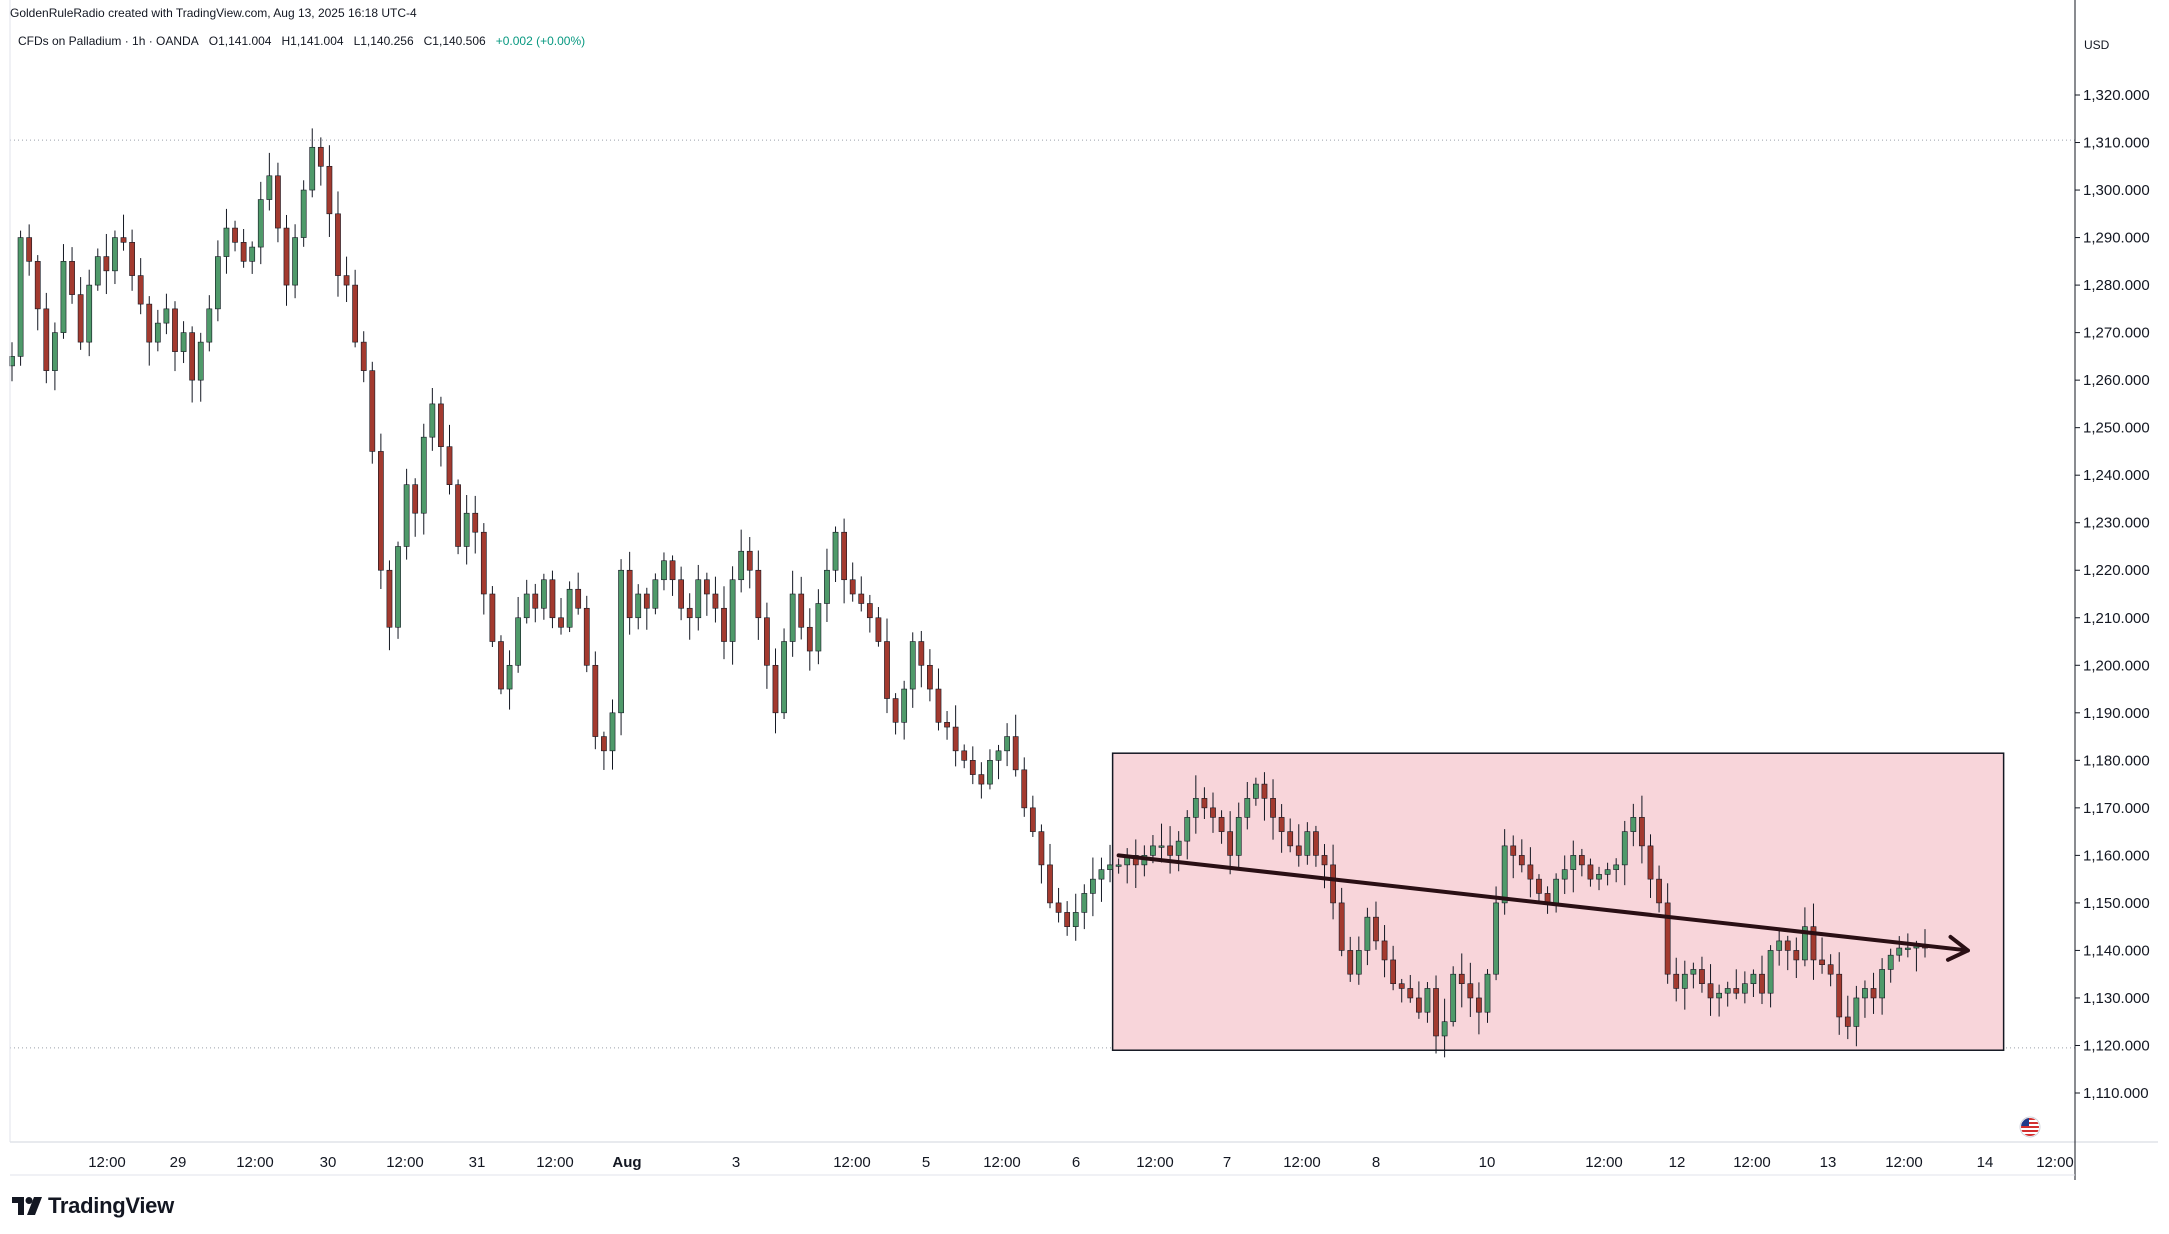 The height and width of the screenshot is (1234, 2169). What do you see at coordinates (2097, 45) in the screenshot?
I see `currency-label: USD` at bounding box center [2097, 45].